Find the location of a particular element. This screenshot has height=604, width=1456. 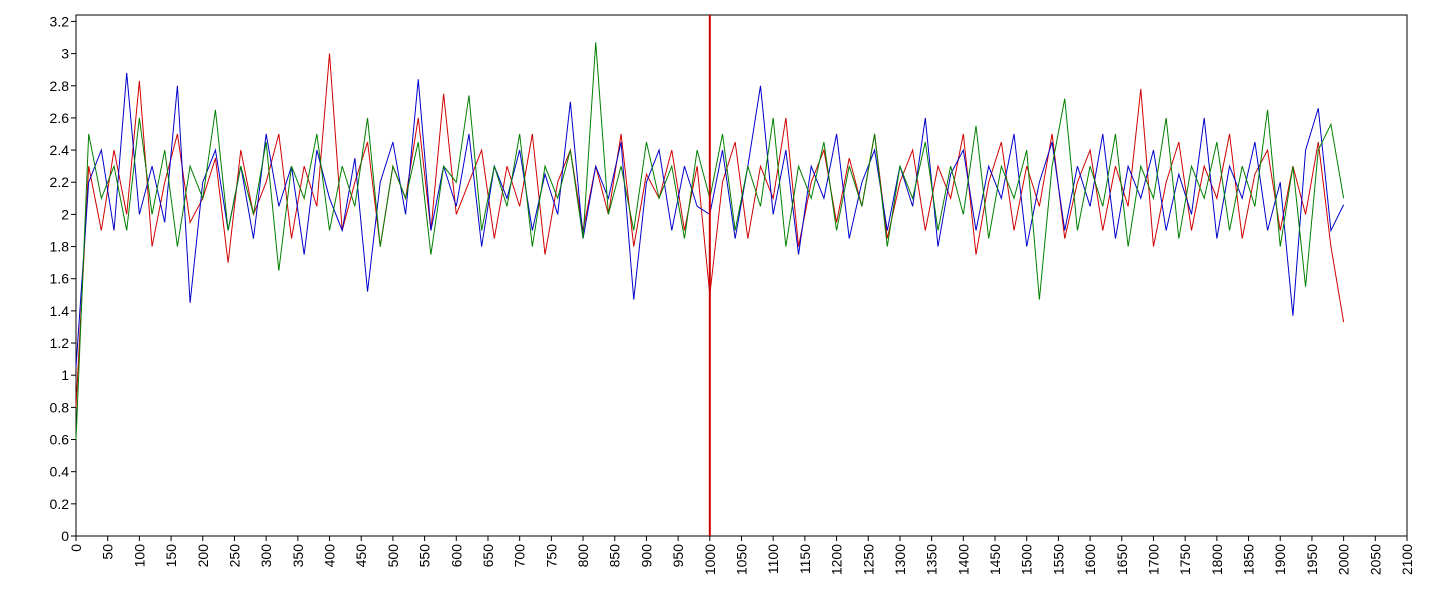

y-tick-label: 0.8 is located at coordinates (60, 407).